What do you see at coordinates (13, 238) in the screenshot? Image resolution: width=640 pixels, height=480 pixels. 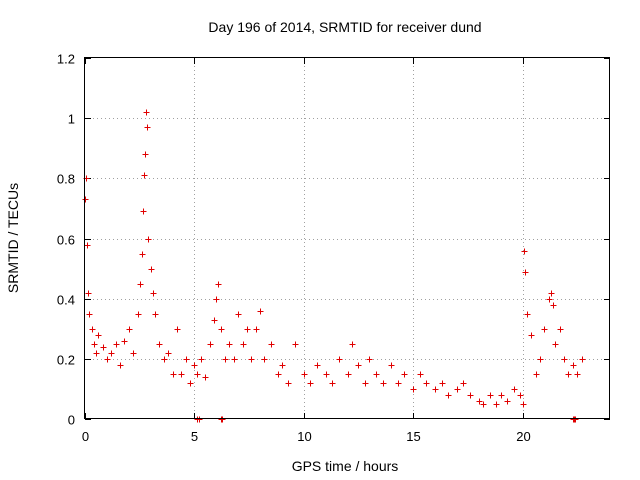 I see `y-axis-label: SRMTID / TECUs` at bounding box center [13, 238].